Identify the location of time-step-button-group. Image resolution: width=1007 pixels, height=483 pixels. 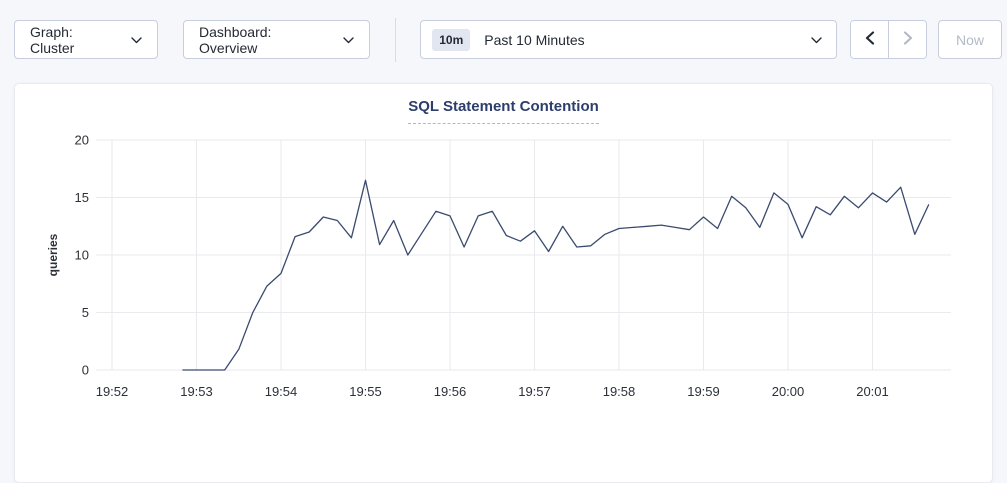
(888, 39).